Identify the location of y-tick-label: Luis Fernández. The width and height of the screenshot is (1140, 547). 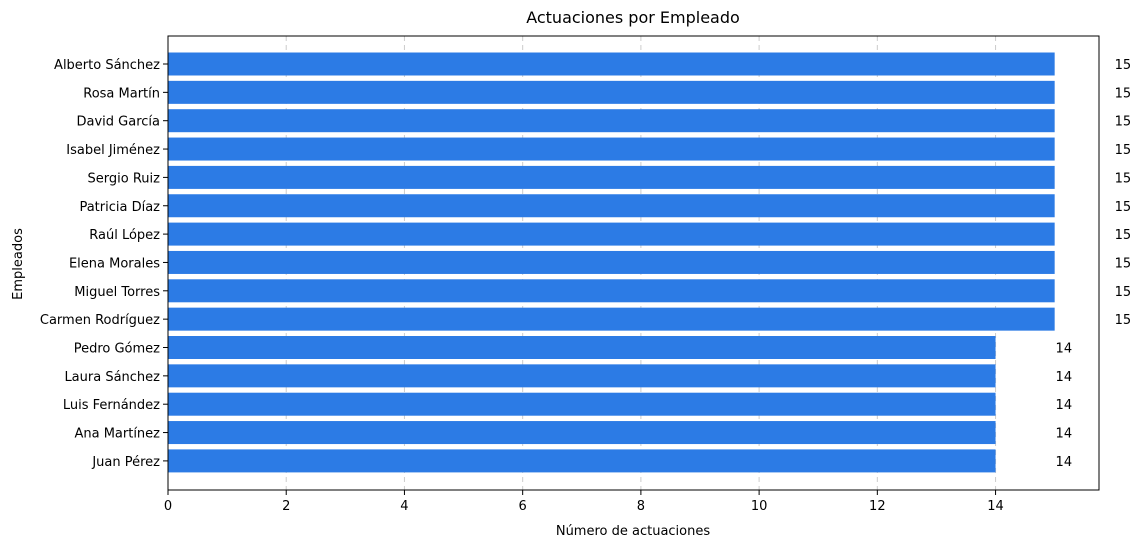
(111, 405).